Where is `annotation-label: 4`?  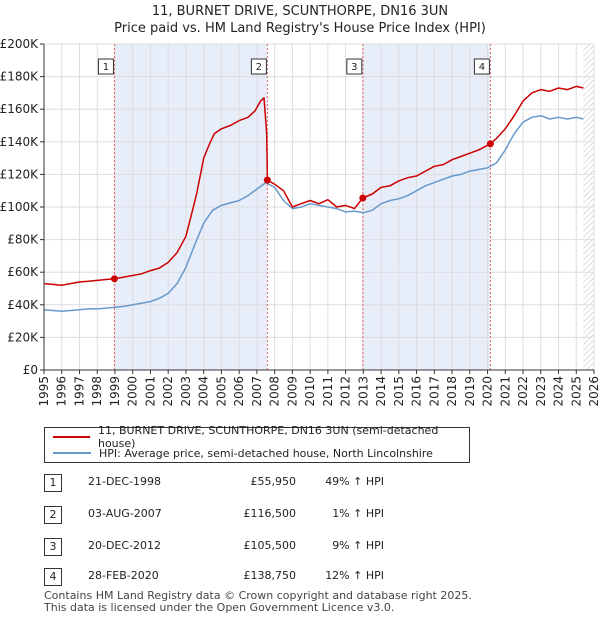
annotation-label: 4 is located at coordinates (482, 67).